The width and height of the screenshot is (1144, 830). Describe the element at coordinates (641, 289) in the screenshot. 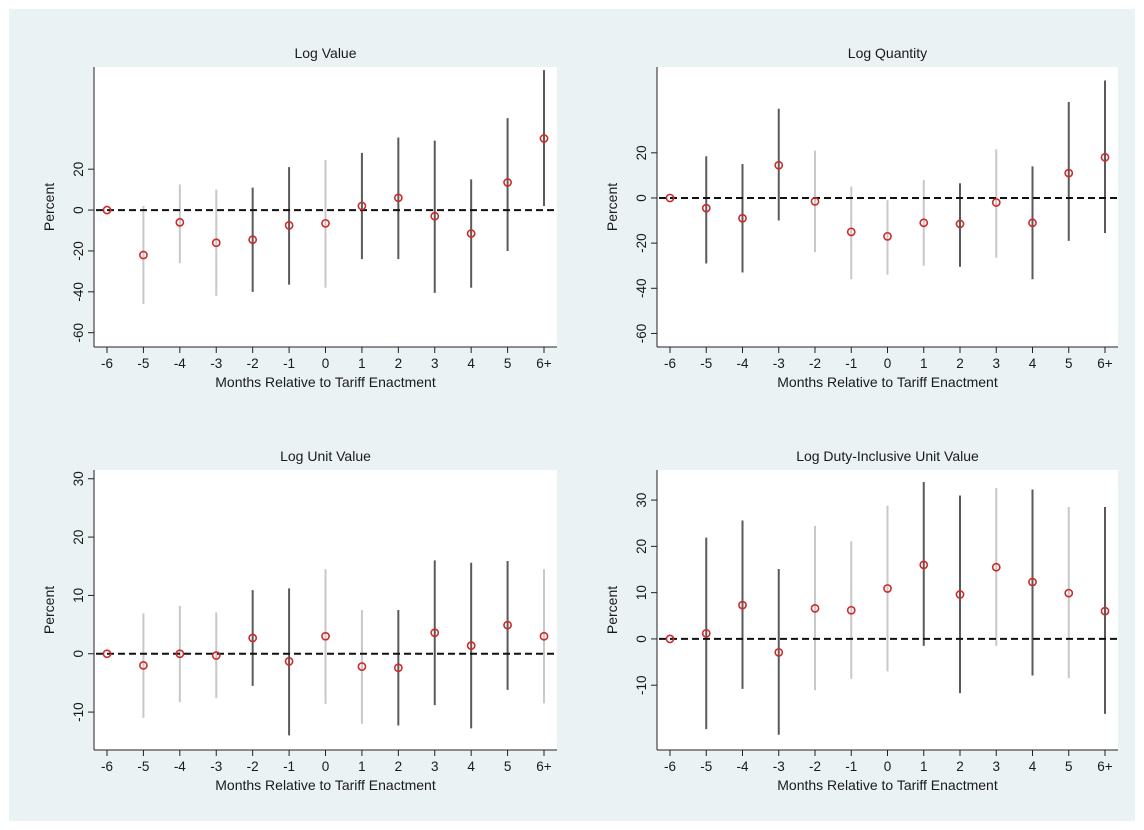

I see `y-tick-label: -40` at that location.